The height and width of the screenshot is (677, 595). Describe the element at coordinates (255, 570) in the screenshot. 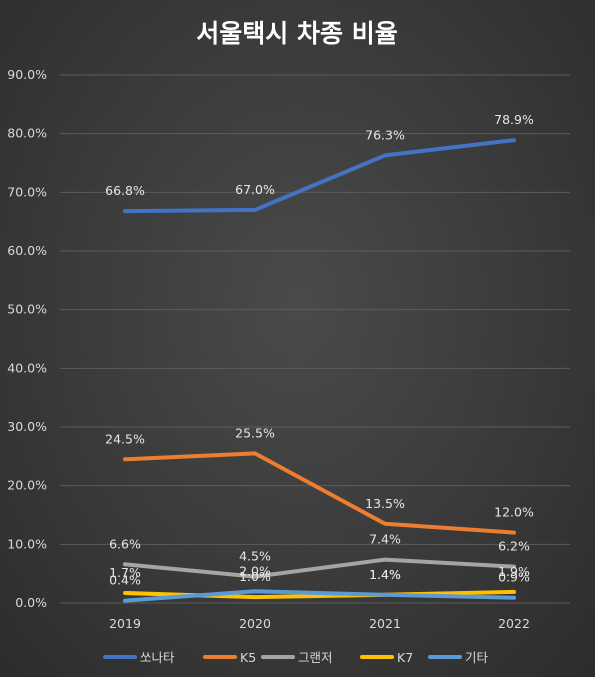

I see `data-label: 2.0%` at that location.